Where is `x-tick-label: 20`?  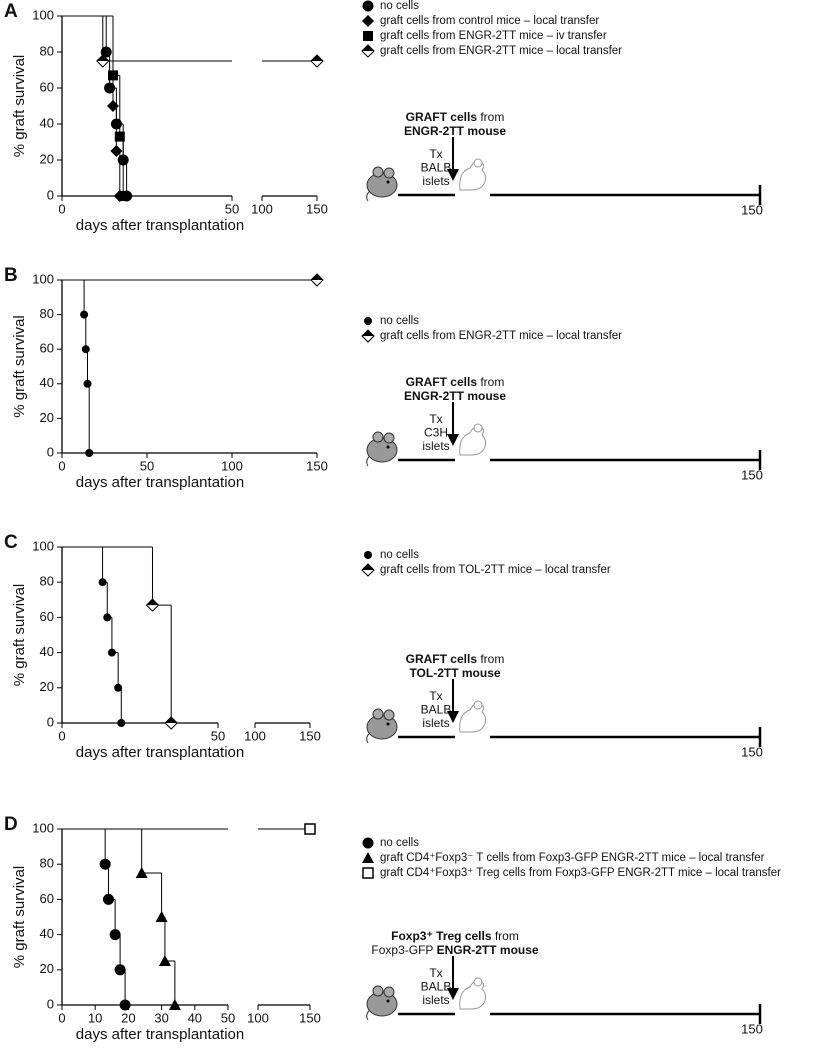
x-tick-label: 20 is located at coordinates (128, 1017).